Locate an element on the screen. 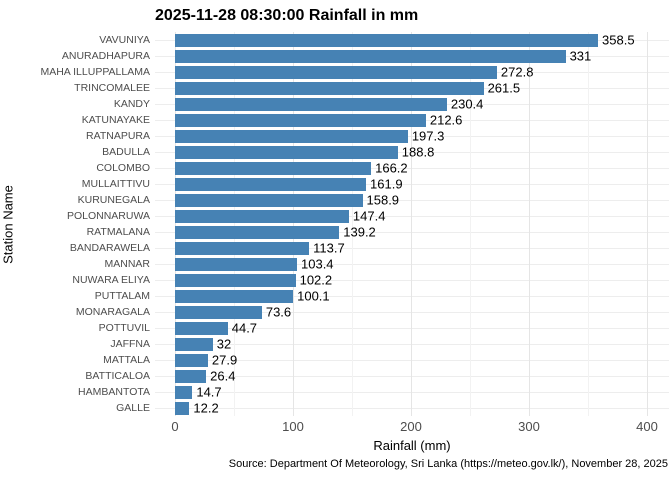 Image resolution: width=672 pixels, height=480 pixels. y-axis-label: PUTTALAM is located at coordinates (122, 296).